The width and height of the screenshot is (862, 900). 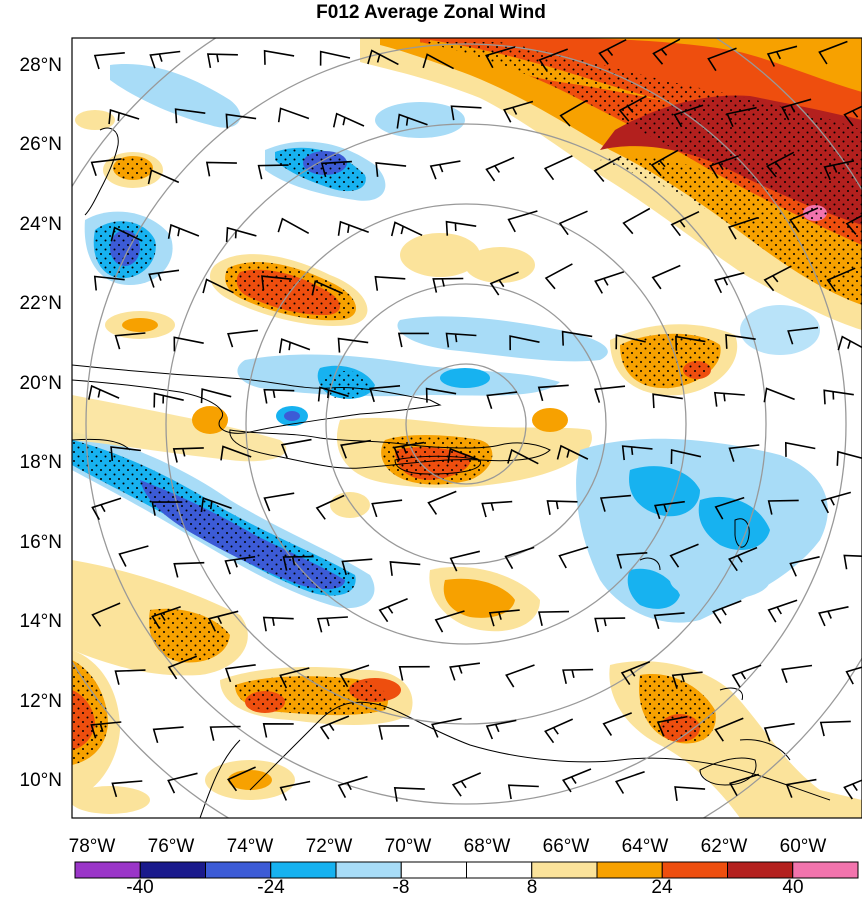 What do you see at coordinates (41, 383) in the screenshot?
I see `lat-label: 20°N` at bounding box center [41, 383].